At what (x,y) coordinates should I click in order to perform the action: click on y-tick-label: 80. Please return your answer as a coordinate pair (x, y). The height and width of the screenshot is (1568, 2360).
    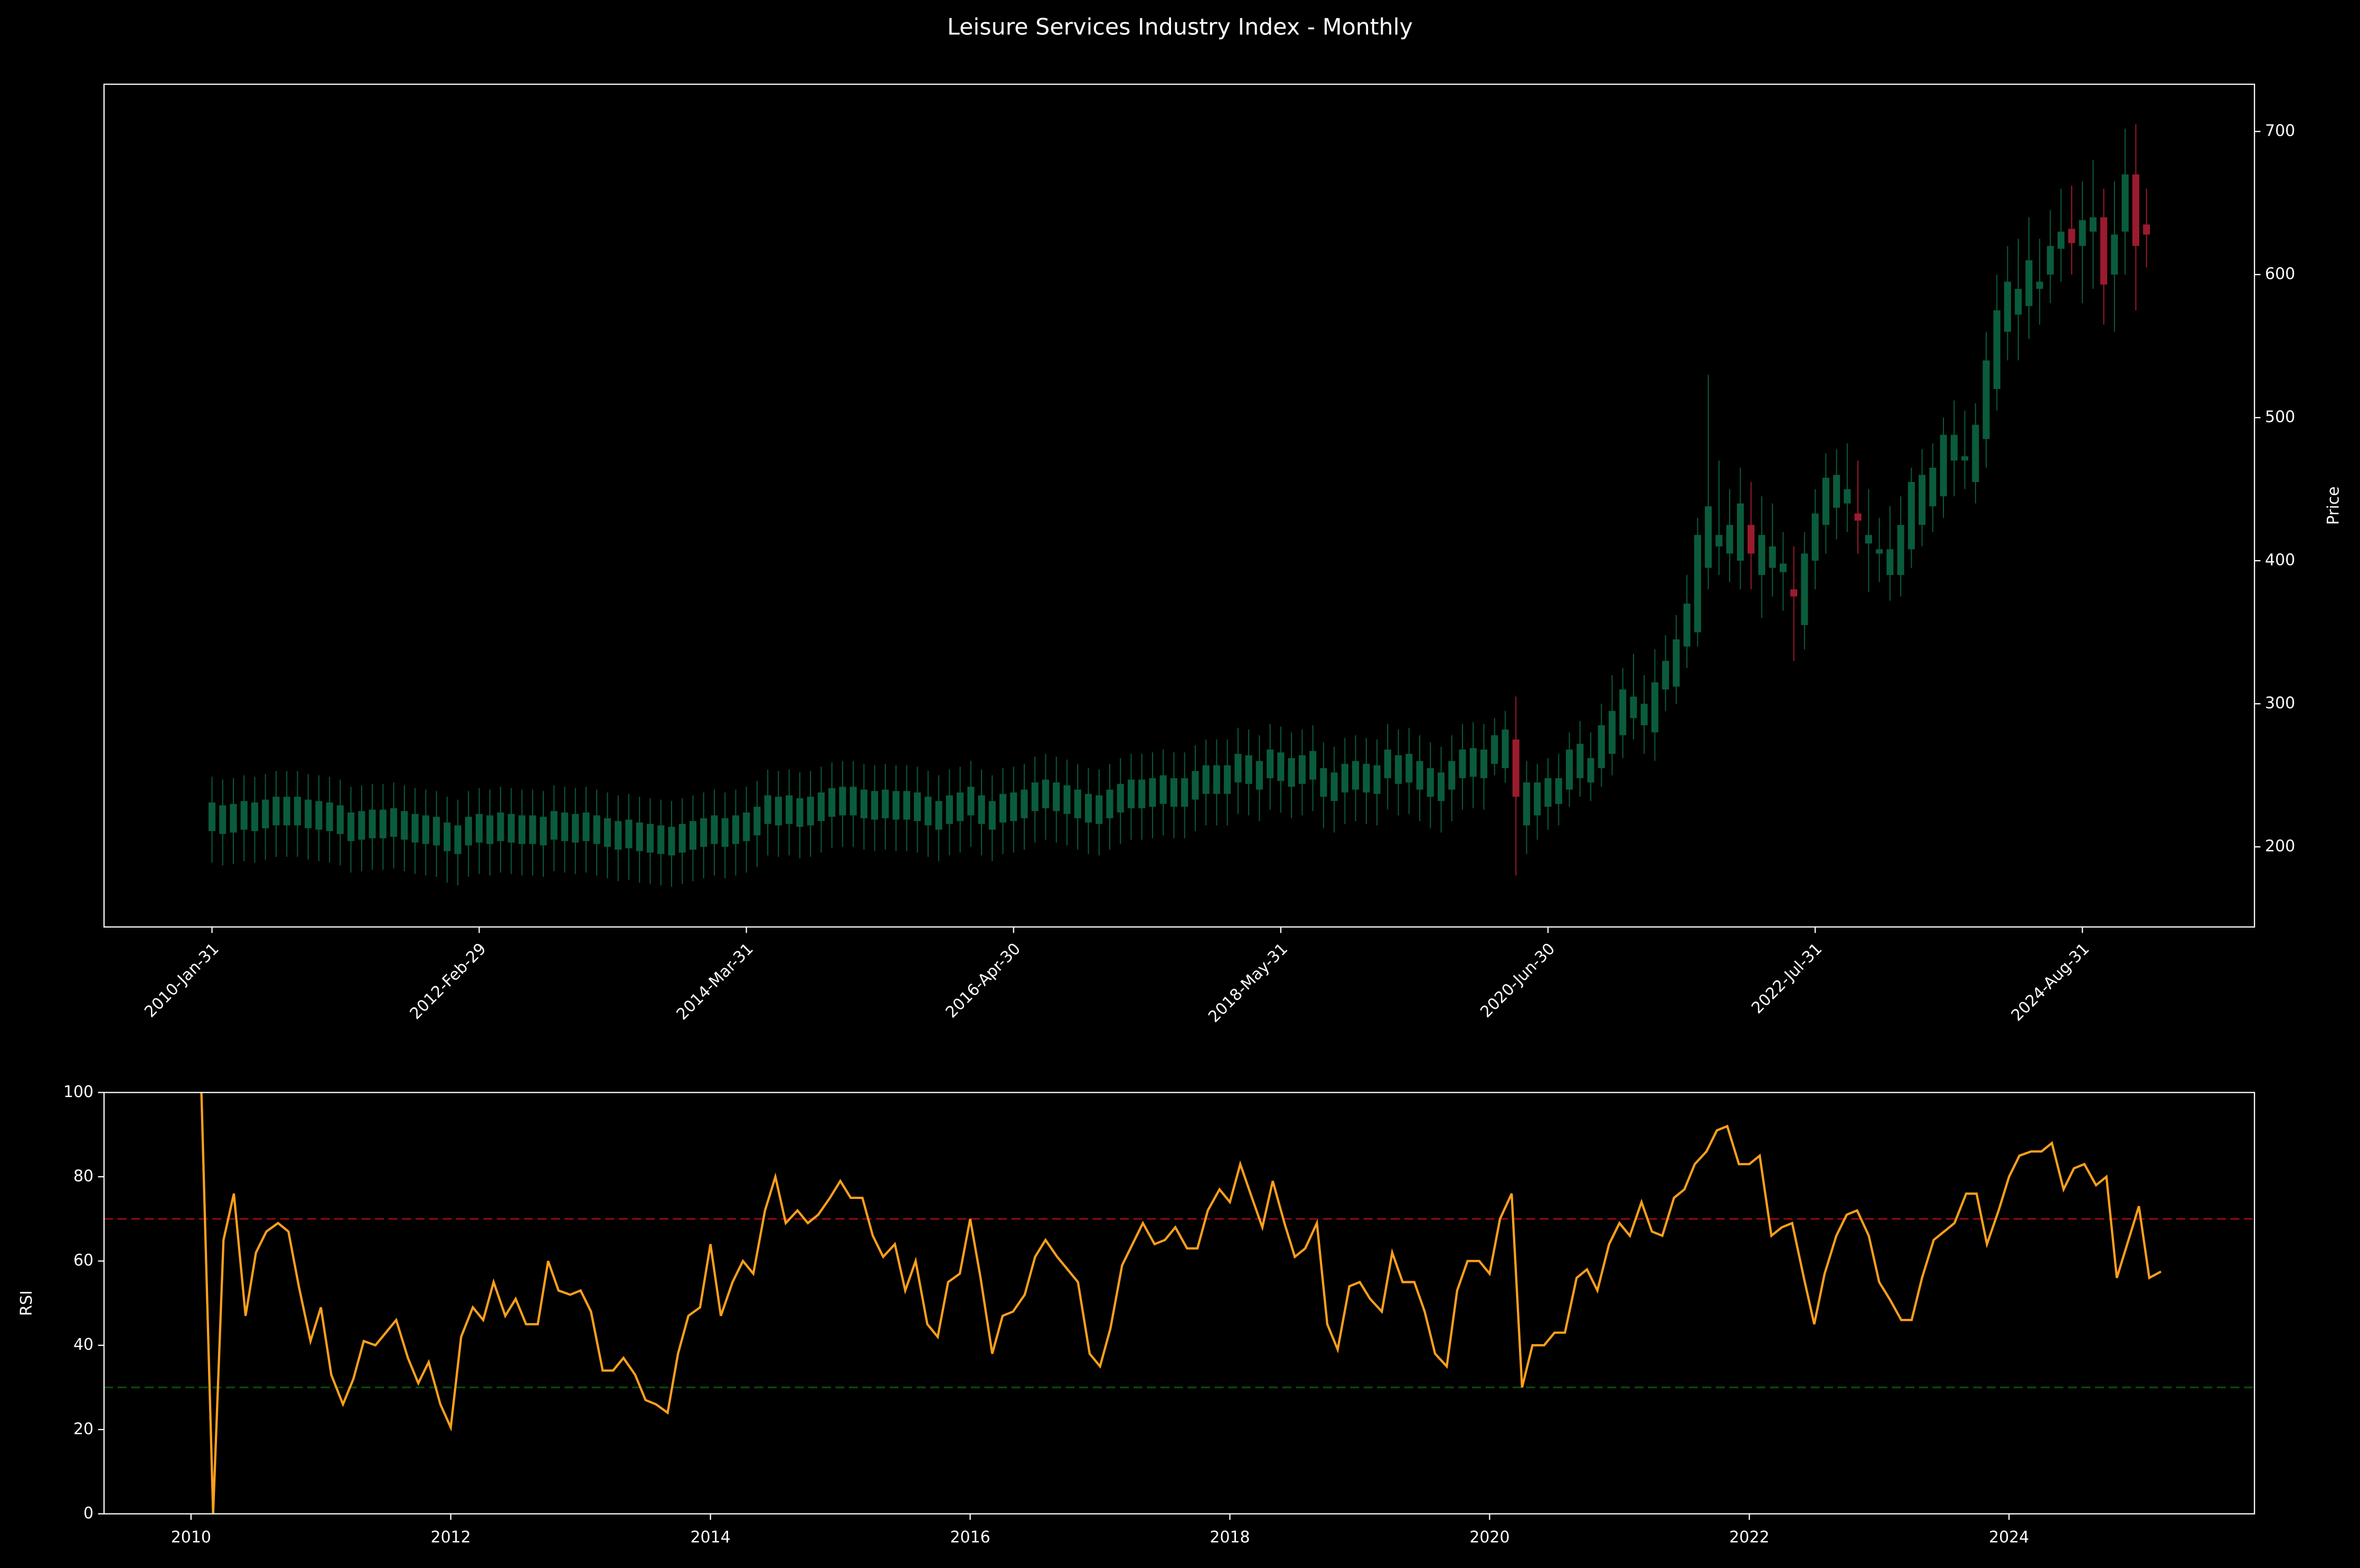
    Looking at the image, I should click on (83, 1176).